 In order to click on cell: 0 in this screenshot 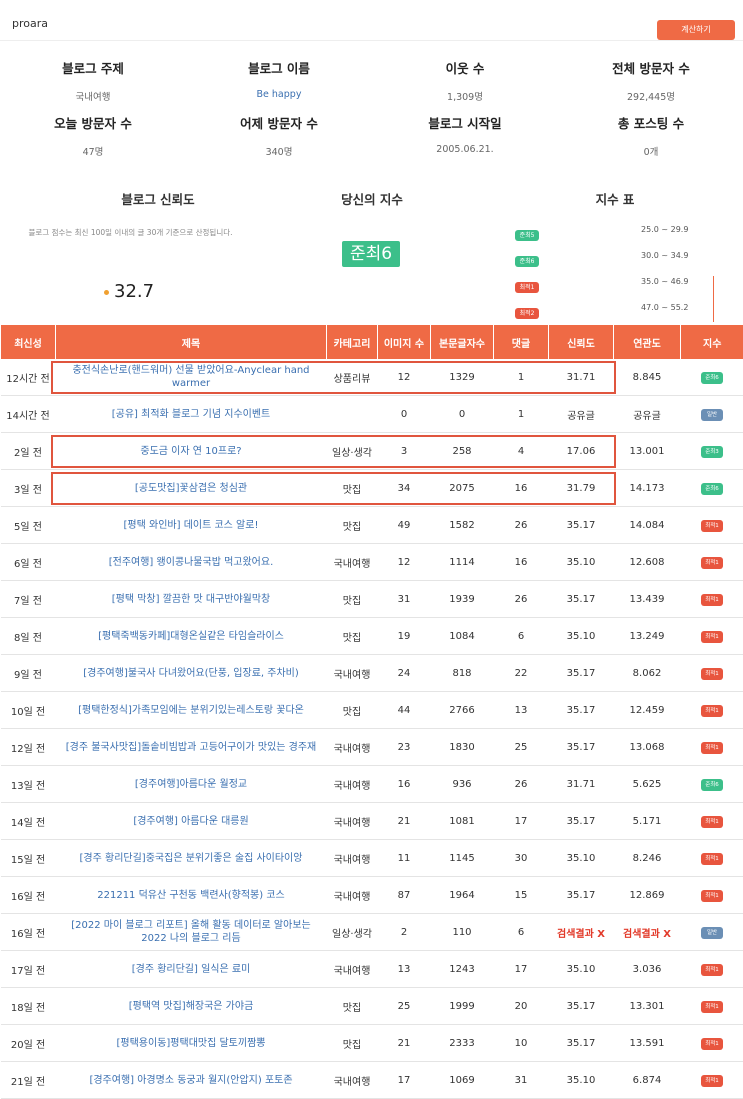, I will do `click(404, 414)`.